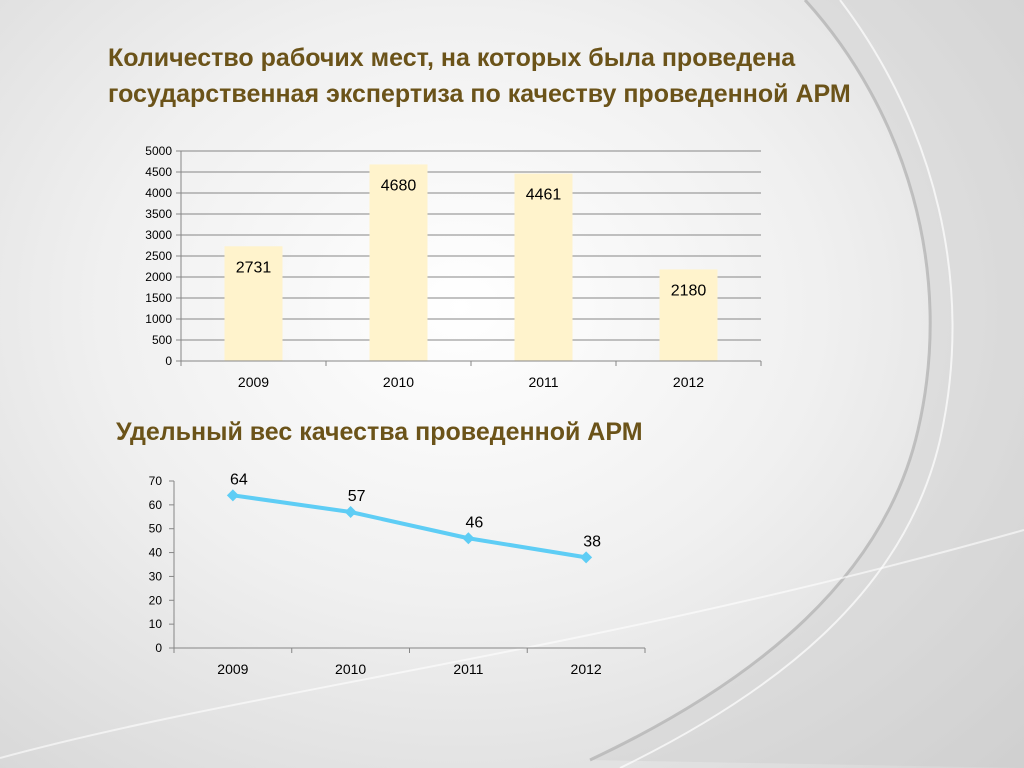 This screenshot has height=768, width=1024. I want to click on line-y-tick-label: 20, so click(156, 600).